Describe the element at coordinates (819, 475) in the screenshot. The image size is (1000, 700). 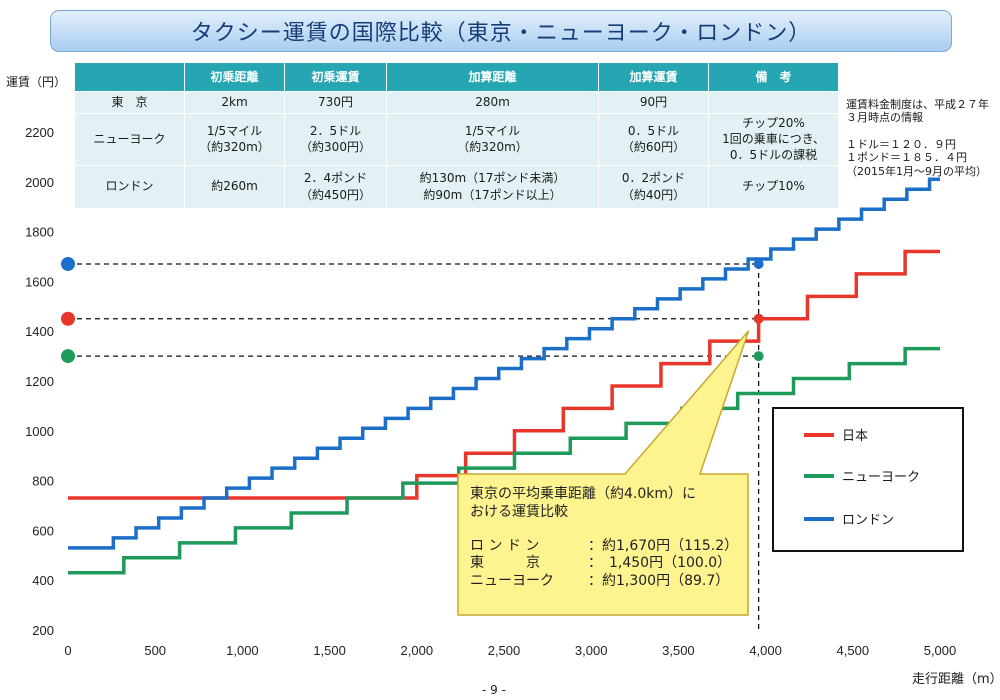
I see `legend-swatch-new-york` at that location.